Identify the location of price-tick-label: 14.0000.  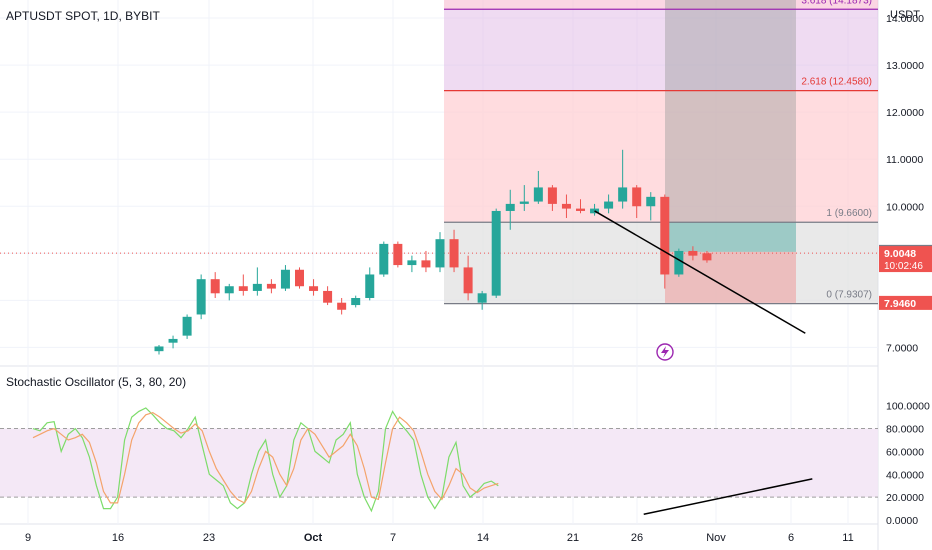
(905, 19).